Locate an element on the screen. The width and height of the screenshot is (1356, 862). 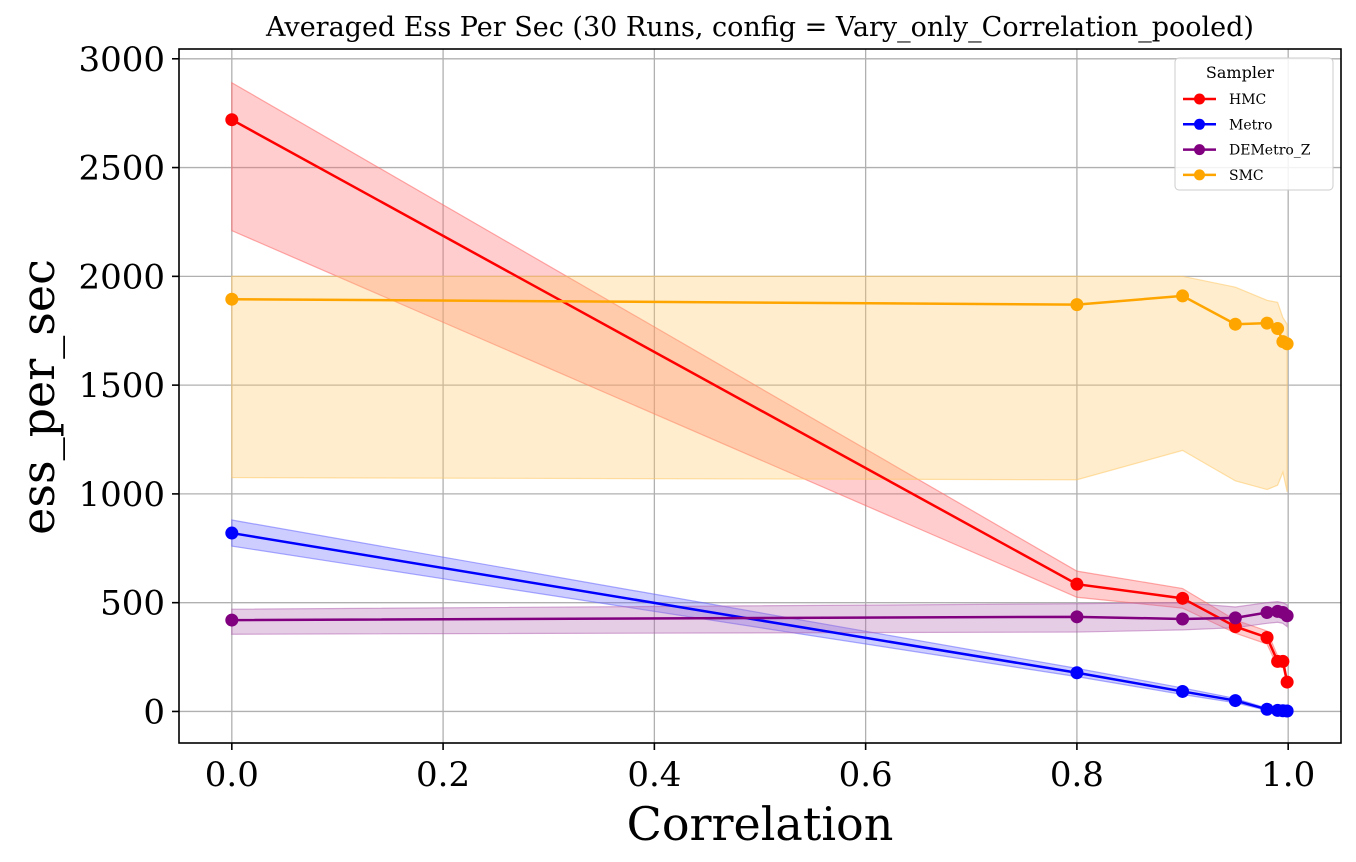
y-tick-label: 500 is located at coordinates (132, 604).